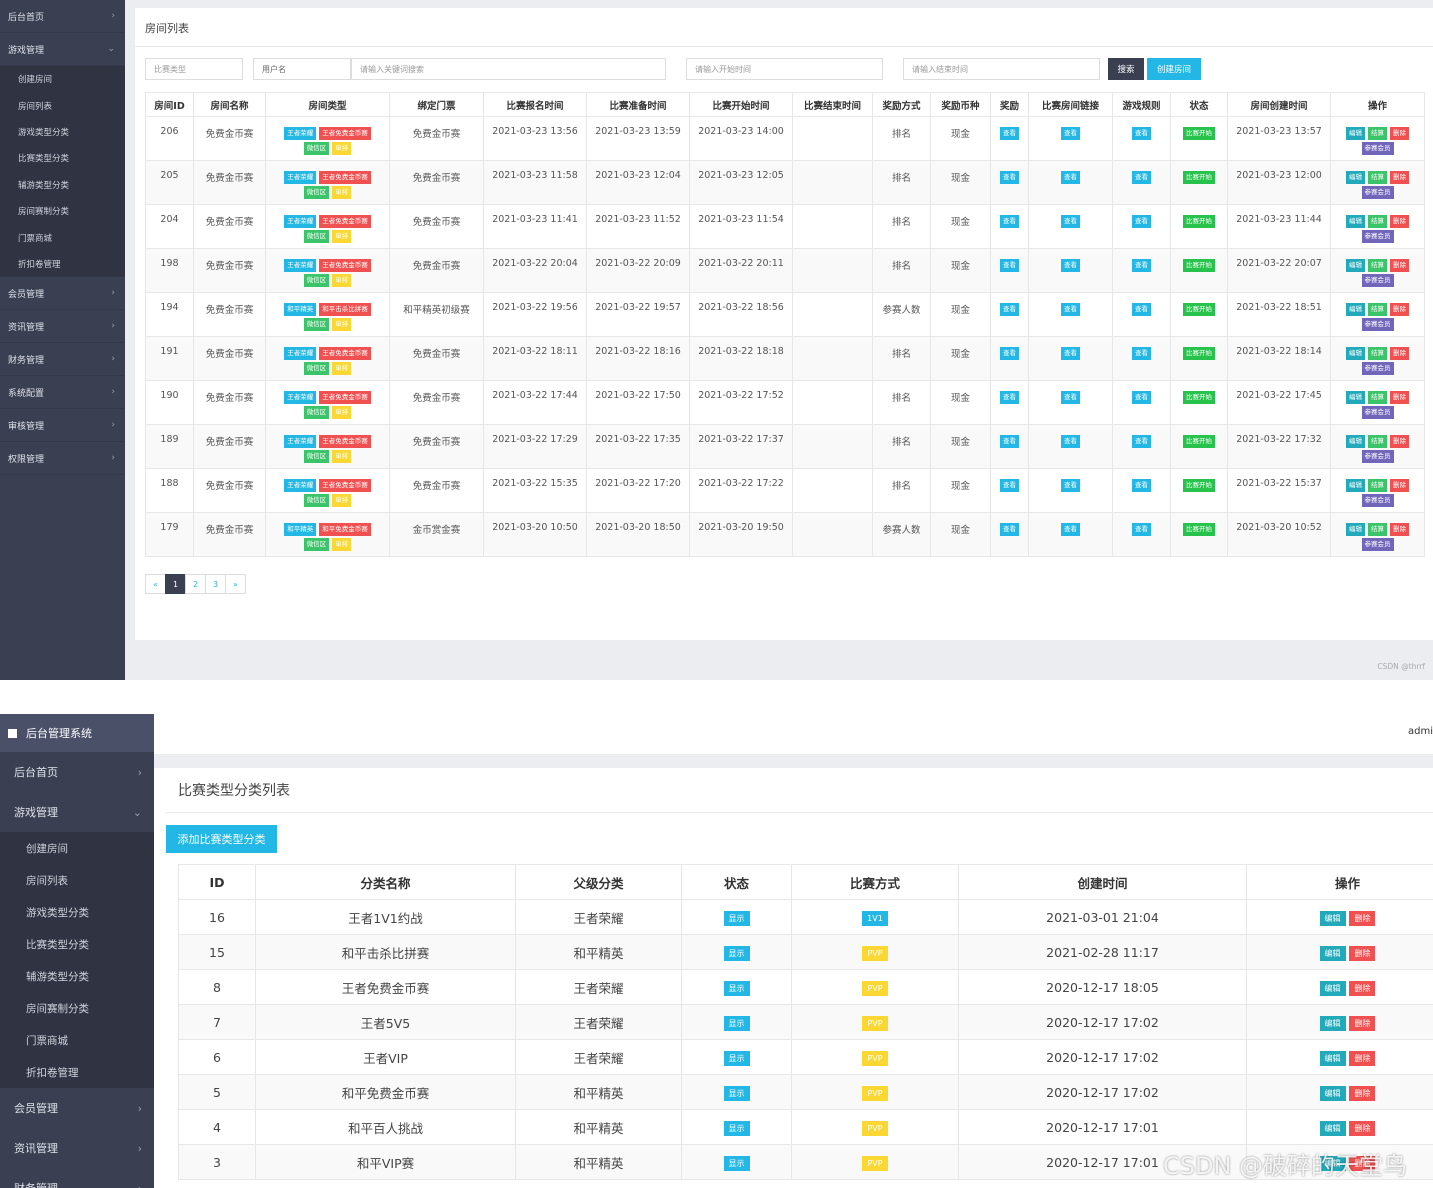 The height and width of the screenshot is (1188, 1433). Describe the element at coordinates (235, 584) in the screenshot. I see `page-link: »` at that location.